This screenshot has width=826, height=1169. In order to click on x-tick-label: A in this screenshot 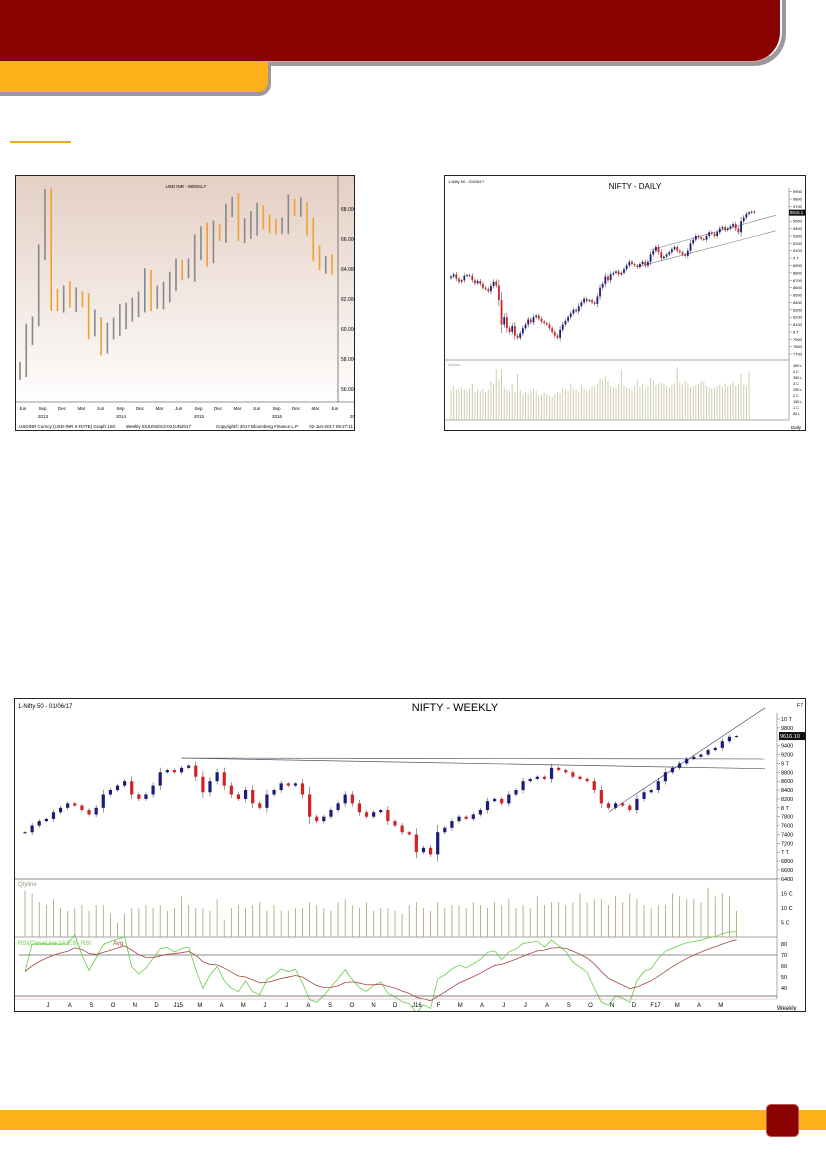, I will do `click(547, 1006)`.